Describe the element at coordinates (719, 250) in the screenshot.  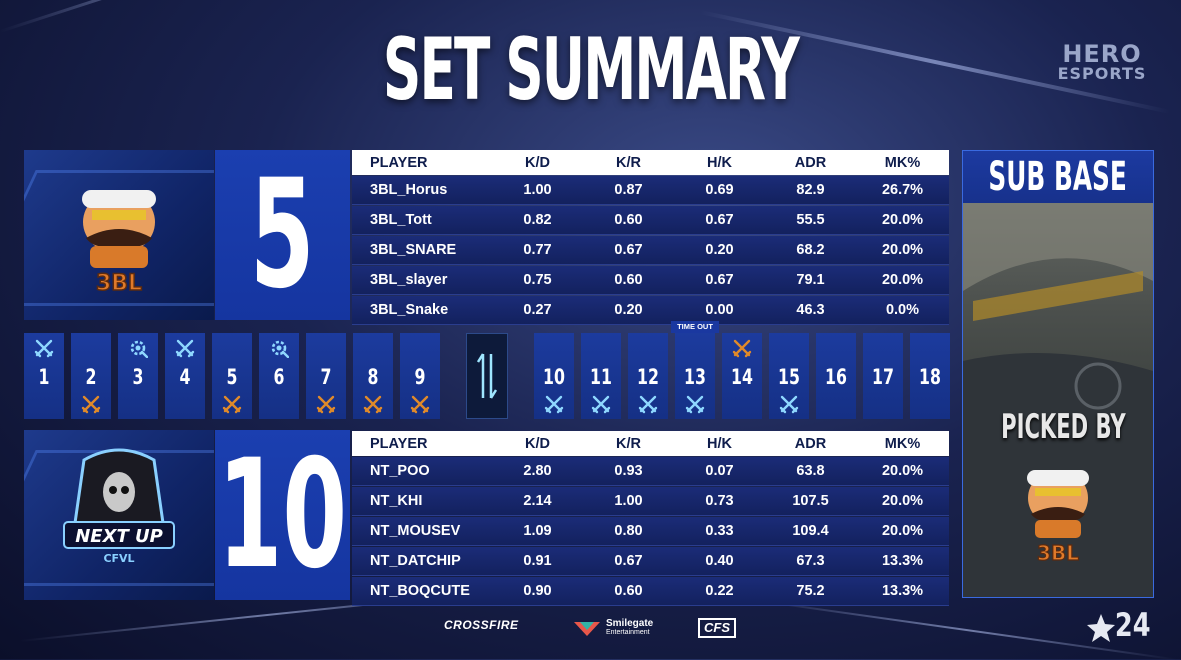
I see `cell-hk: 0.20` at that location.